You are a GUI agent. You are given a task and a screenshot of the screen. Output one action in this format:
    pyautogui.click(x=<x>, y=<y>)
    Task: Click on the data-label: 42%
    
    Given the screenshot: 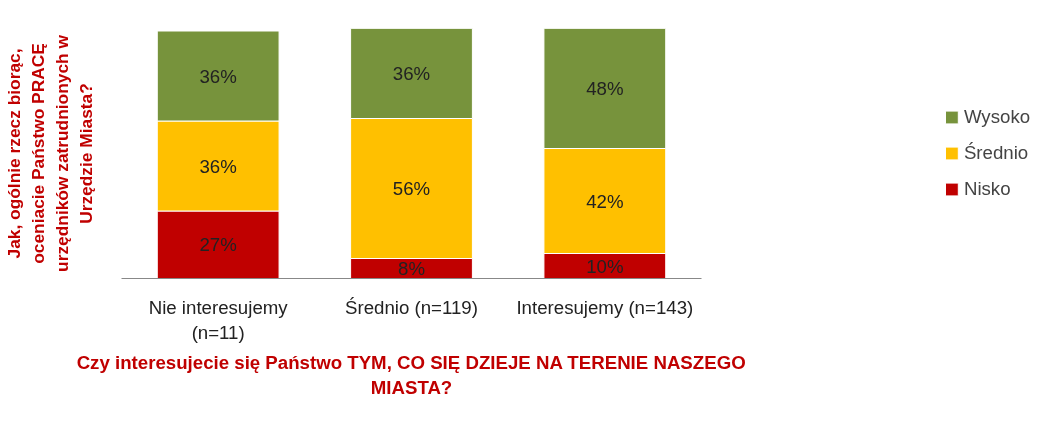 What is the action you would take?
    pyautogui.click(x=605, y=201)
    